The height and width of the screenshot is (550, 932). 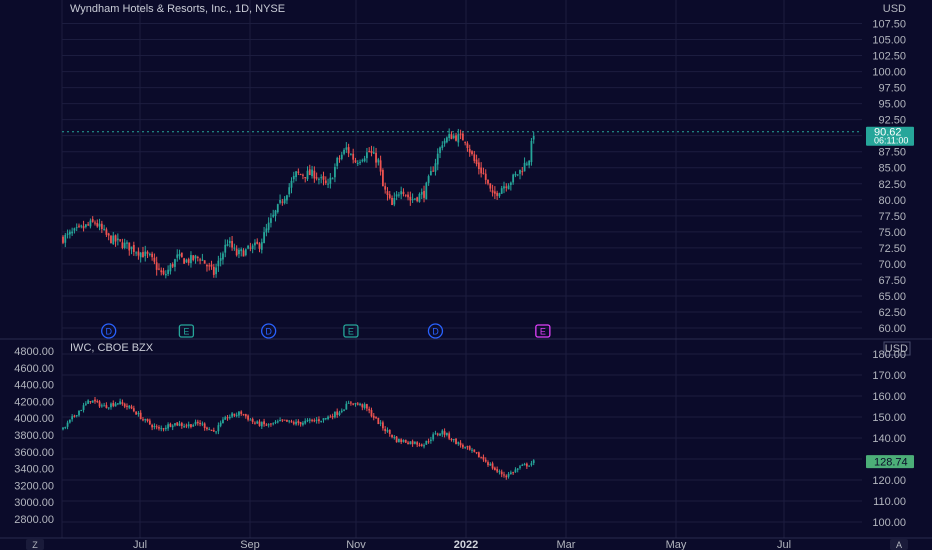 I want to click on svg-text: D, so click(x=435, y=332).